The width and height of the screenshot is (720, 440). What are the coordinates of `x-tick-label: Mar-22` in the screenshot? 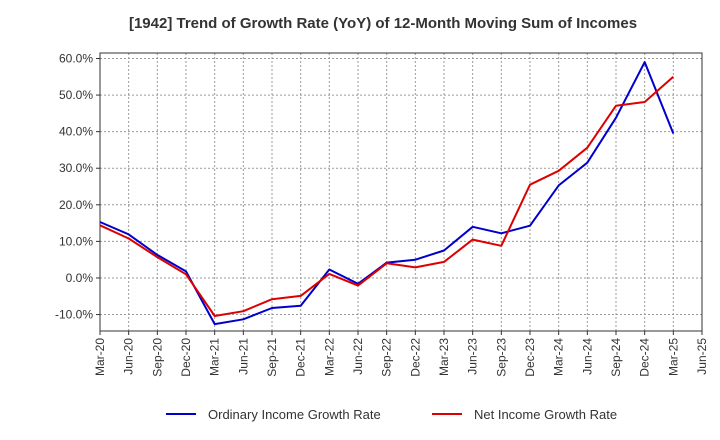 It's located at (329, 357).